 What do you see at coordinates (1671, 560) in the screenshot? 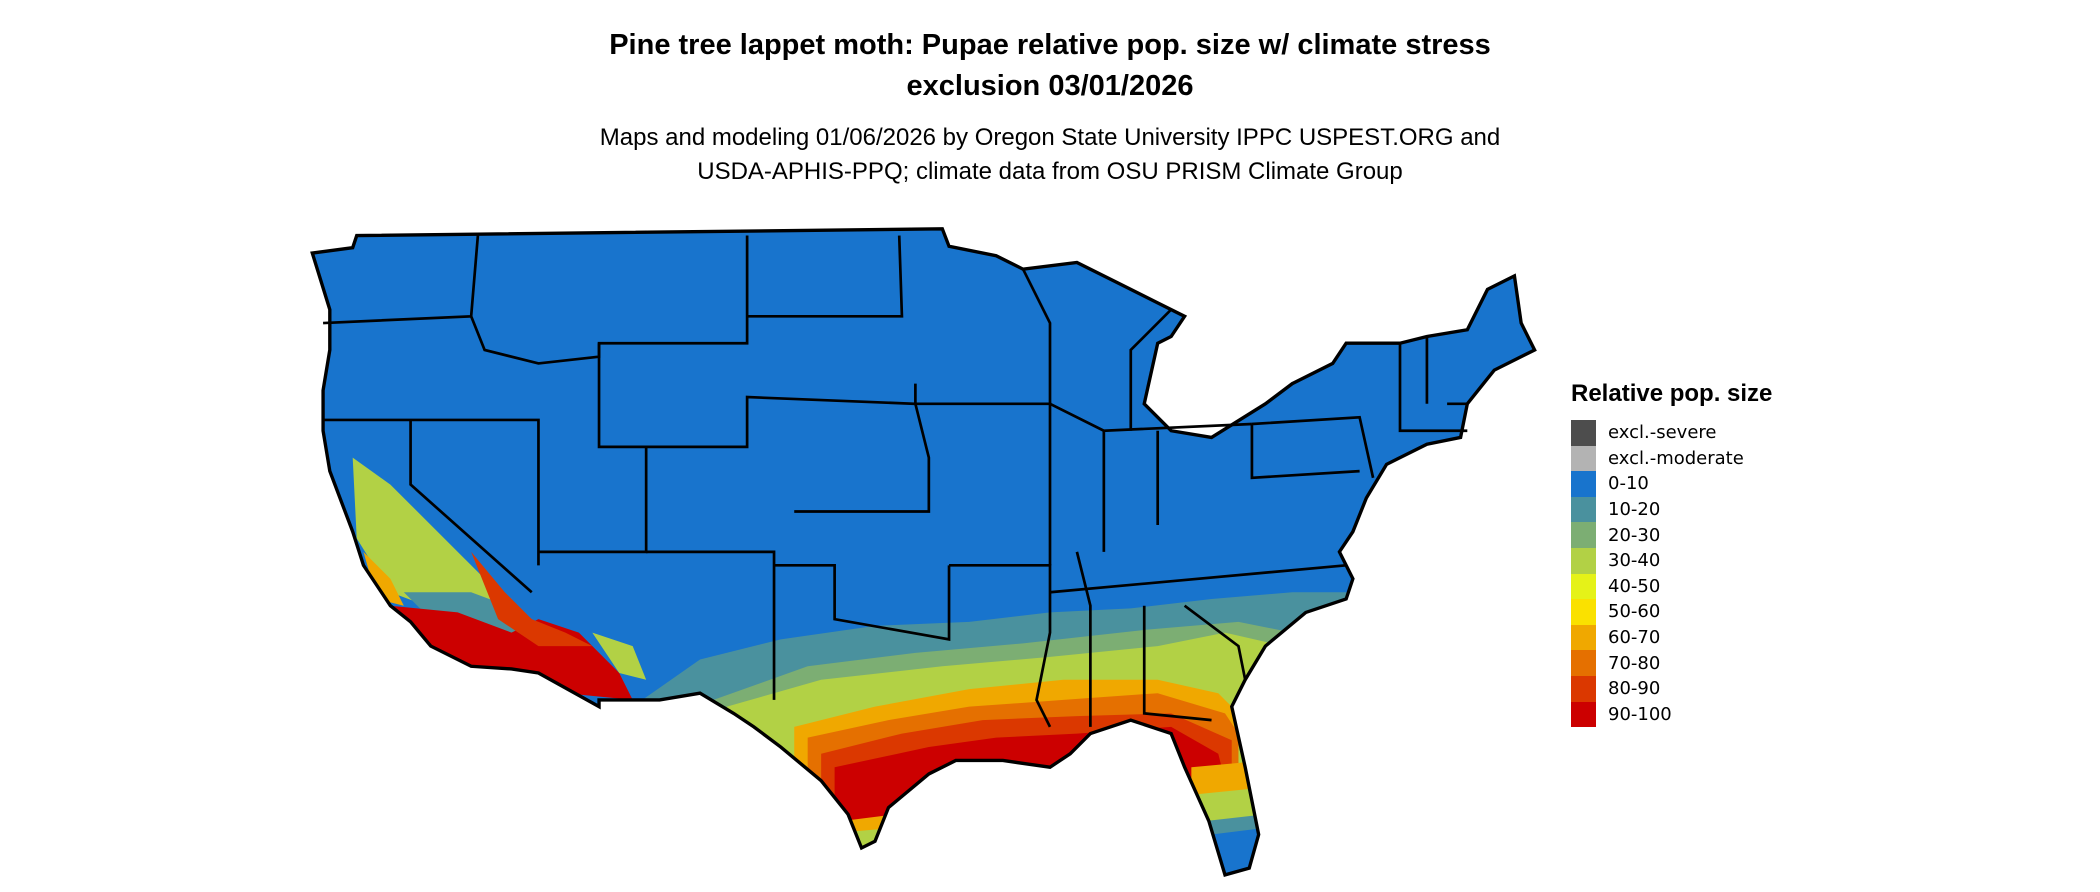
I see `legend-item: 30-40` at bounding box center [1671, 560].